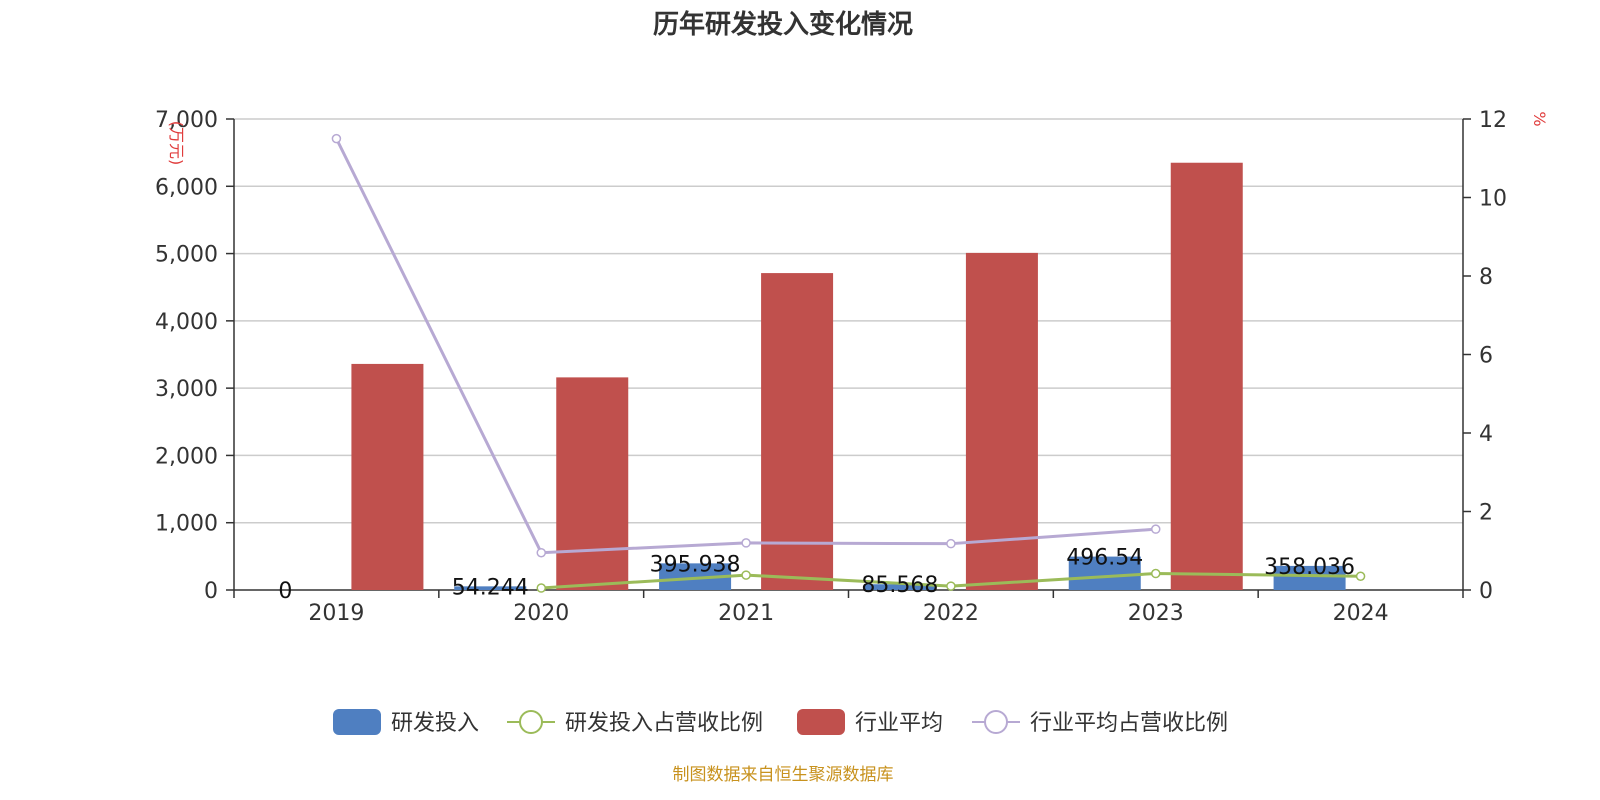  I want to click on legend-label: 行业平均, so click(899, 723).